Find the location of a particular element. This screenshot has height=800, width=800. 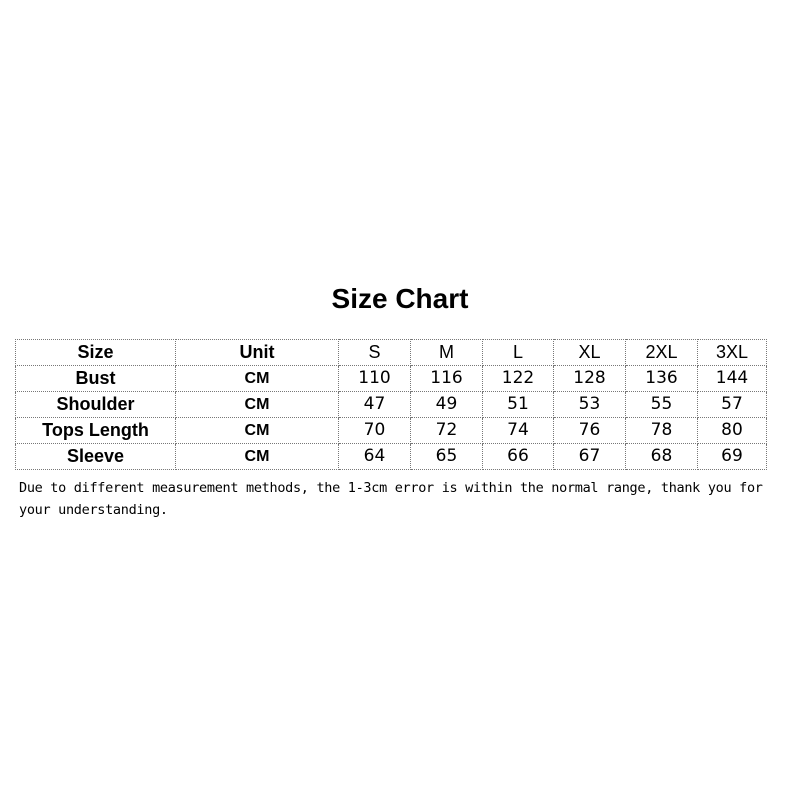

row-value: 110 is located at coordinates (374, 378).